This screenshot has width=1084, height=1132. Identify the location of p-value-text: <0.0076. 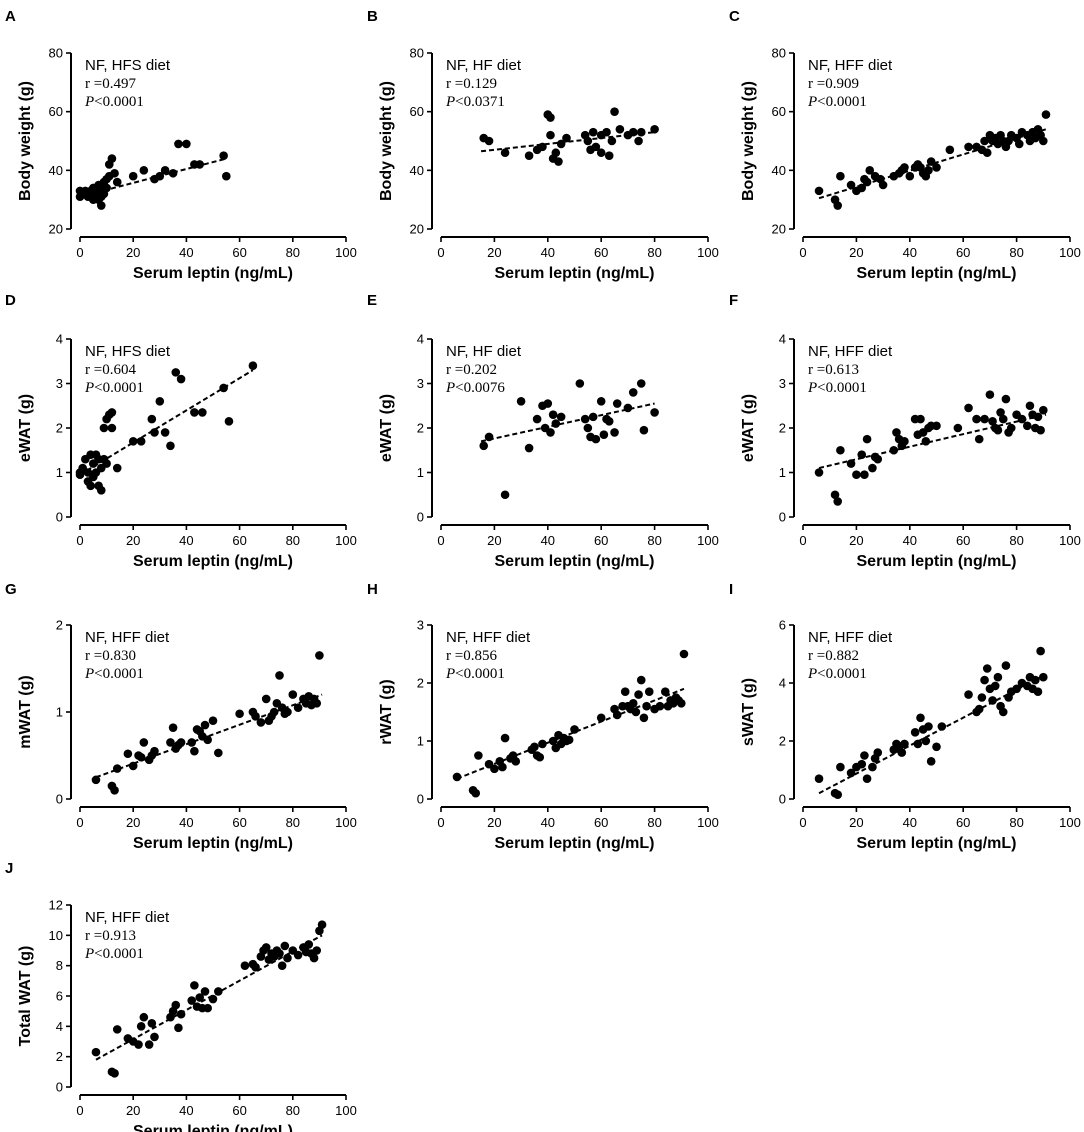
(480, 388).